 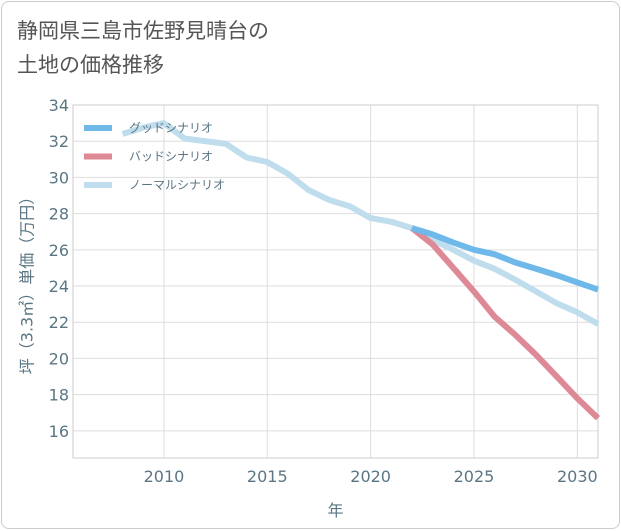 I want to click on y-tick-label: 20, so click(x=59, y=358).